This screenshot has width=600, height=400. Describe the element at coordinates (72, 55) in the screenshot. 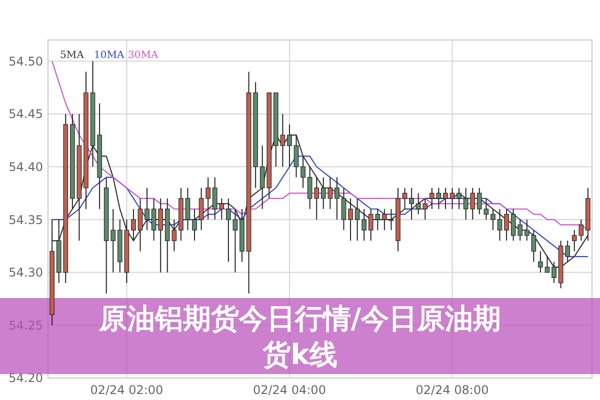

I see `text: 5MA` at that location.